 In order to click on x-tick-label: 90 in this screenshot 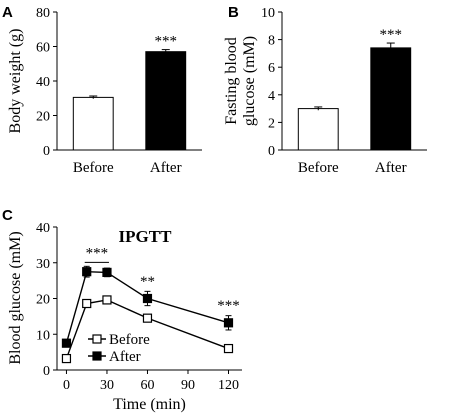, I will do `click(188, 385)`.